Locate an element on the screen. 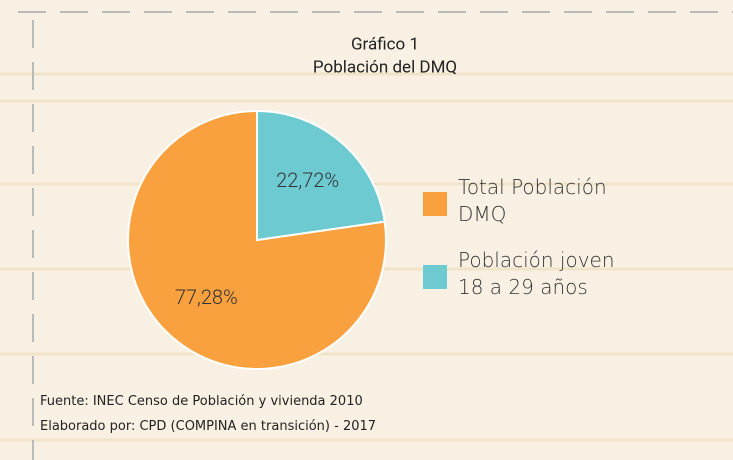 Image resolution: width=733 pixels, height=460 pixels. pie-slice is located at coordinates (321, 175).